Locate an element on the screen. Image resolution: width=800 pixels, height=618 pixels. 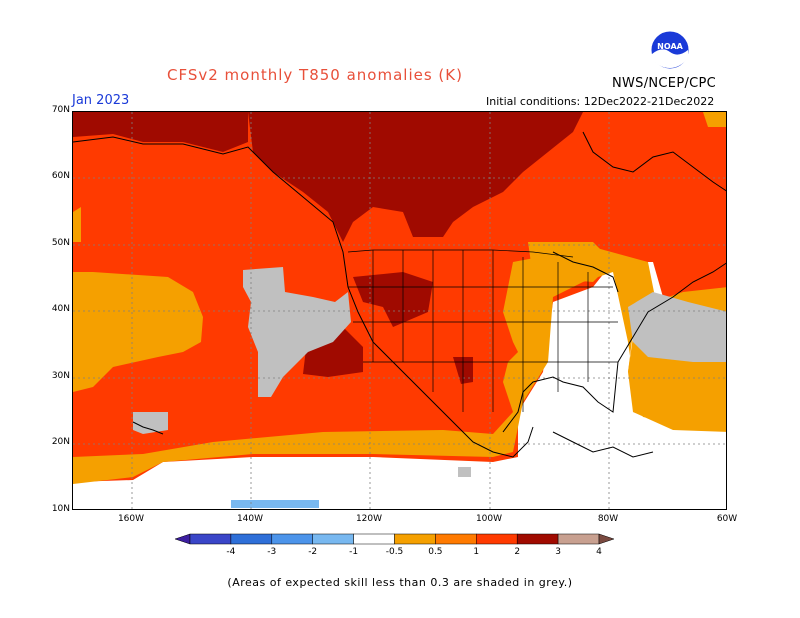
colorbar-tick-label: -1 is located at coordinates (354, 552).